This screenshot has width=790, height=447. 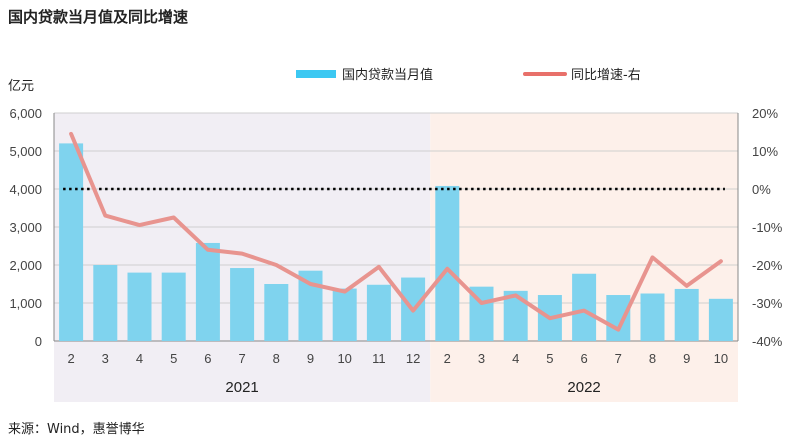 What do you see at coordinates (76, 429) in the screenshot?
I see `source-note: 来源：Wind，惠誉博华` at bounding box center [76, 429].